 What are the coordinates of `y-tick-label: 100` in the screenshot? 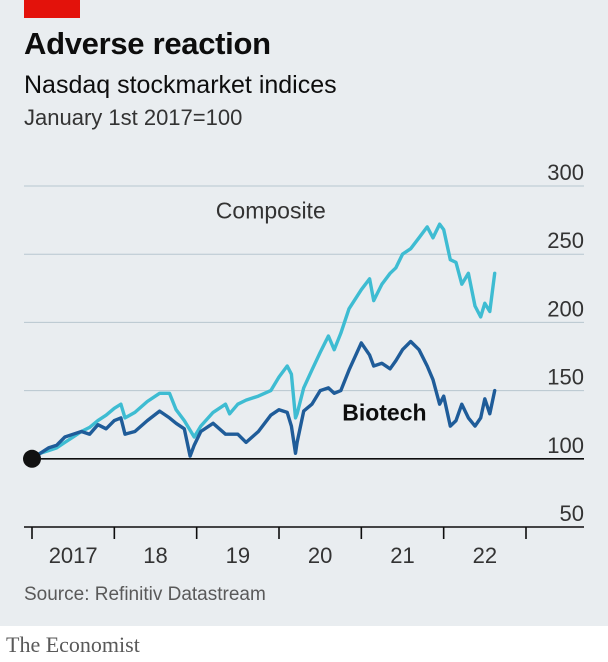 It's located at (565, 445).